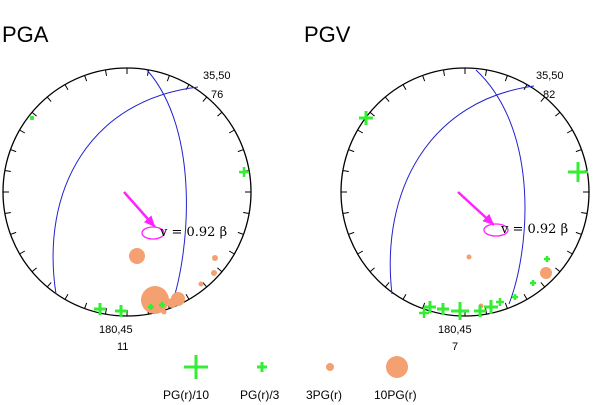 The width and height of the screenshot is (600, 405). What do you see at coordinates (549, 95) in the screenshot?
I see `top-count-label-pgv: 82` at bounding box center [549, 95].